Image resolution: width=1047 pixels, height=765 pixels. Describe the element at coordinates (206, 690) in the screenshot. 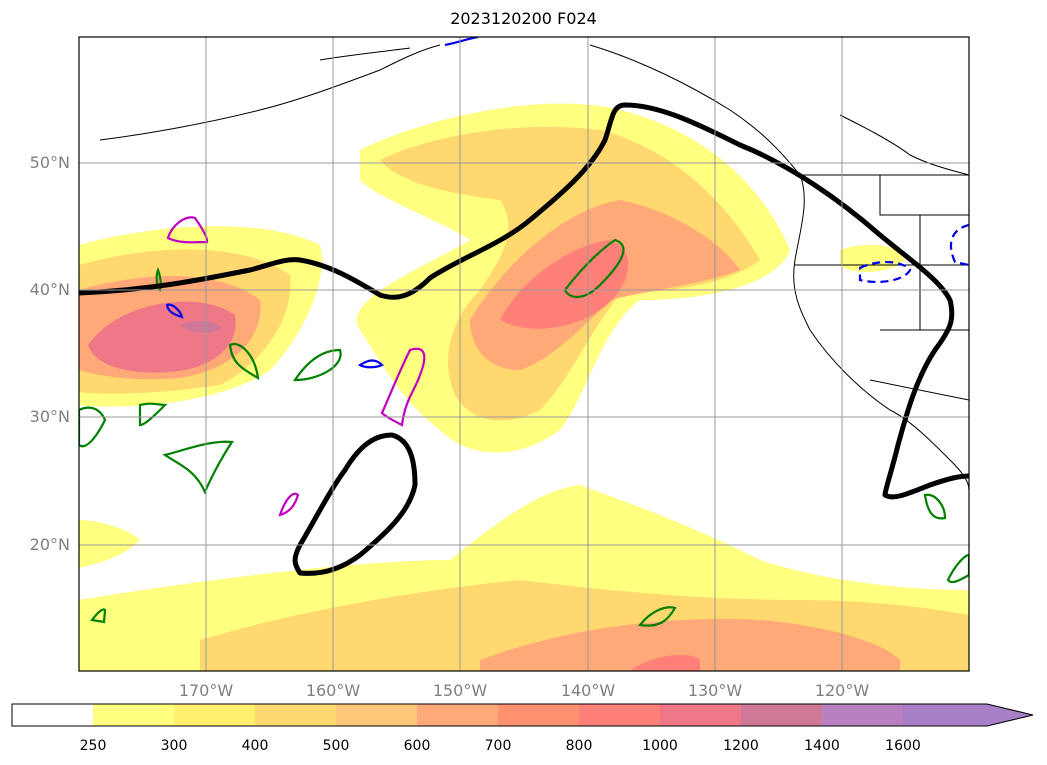

I see `lon-label-170w: 170°W` at that location.